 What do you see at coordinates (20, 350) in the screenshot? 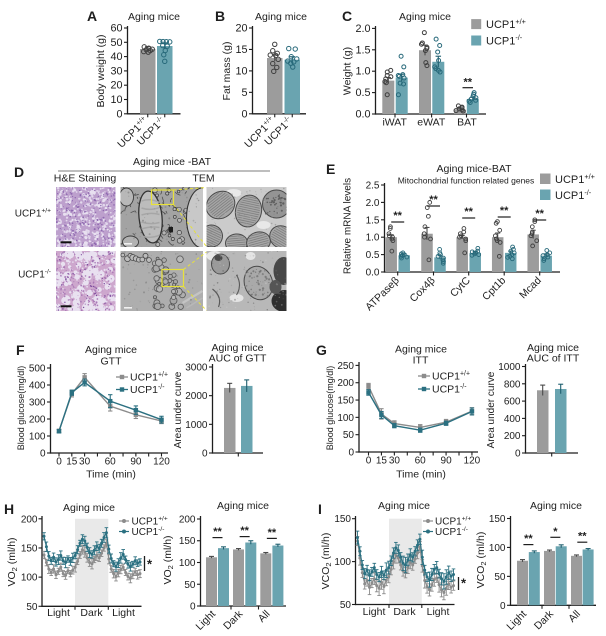
I see `svg-text: F` at bounding box center [20, 350].